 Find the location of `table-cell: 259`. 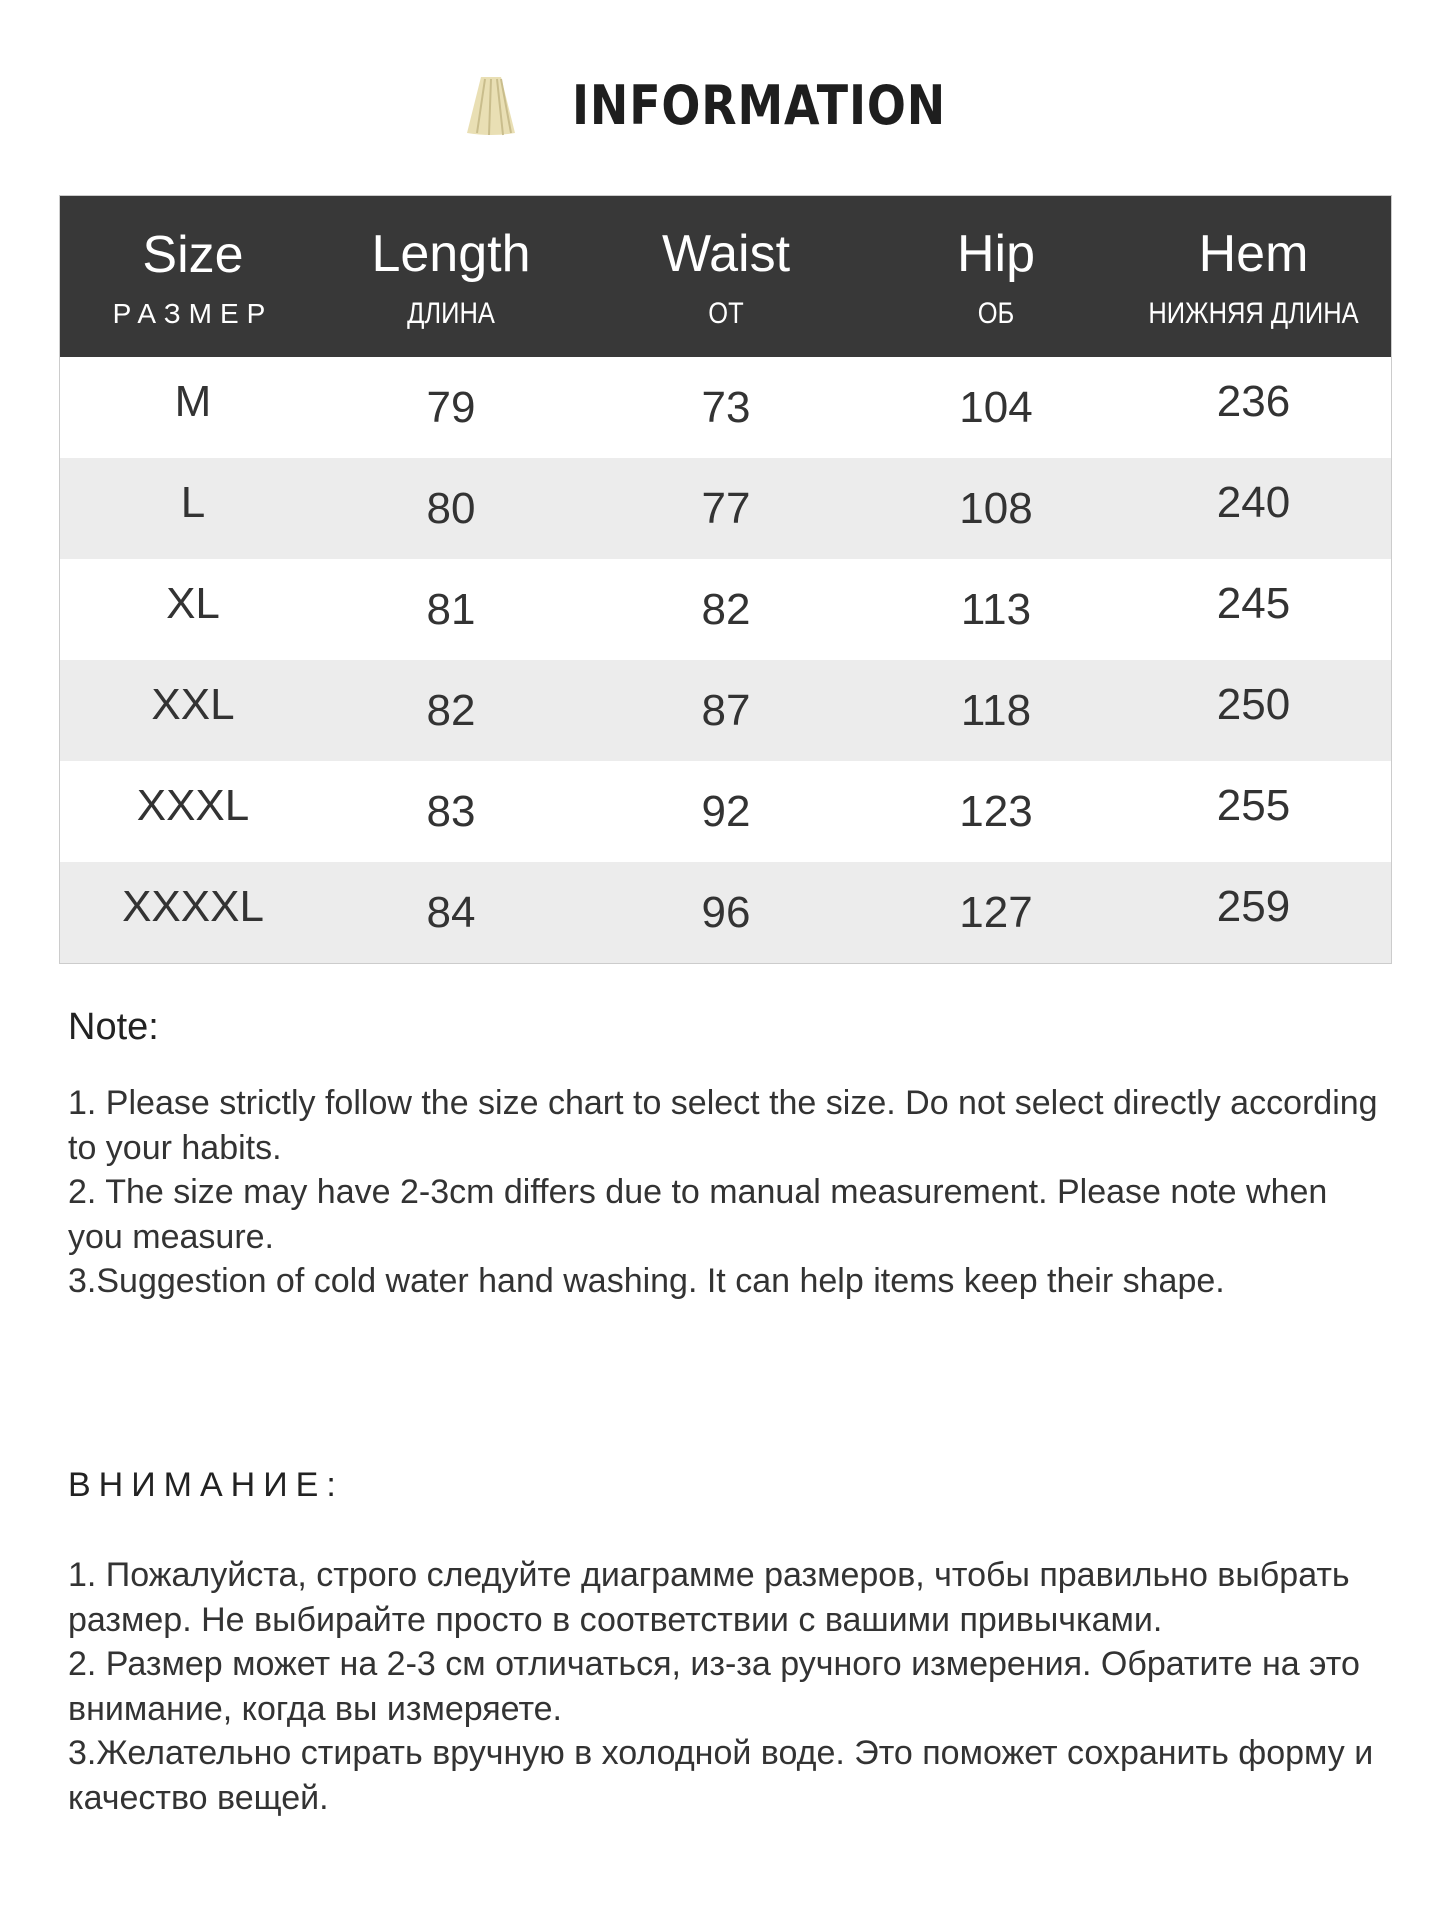

table-cell: 259 is located at coordinates (1253, 906).